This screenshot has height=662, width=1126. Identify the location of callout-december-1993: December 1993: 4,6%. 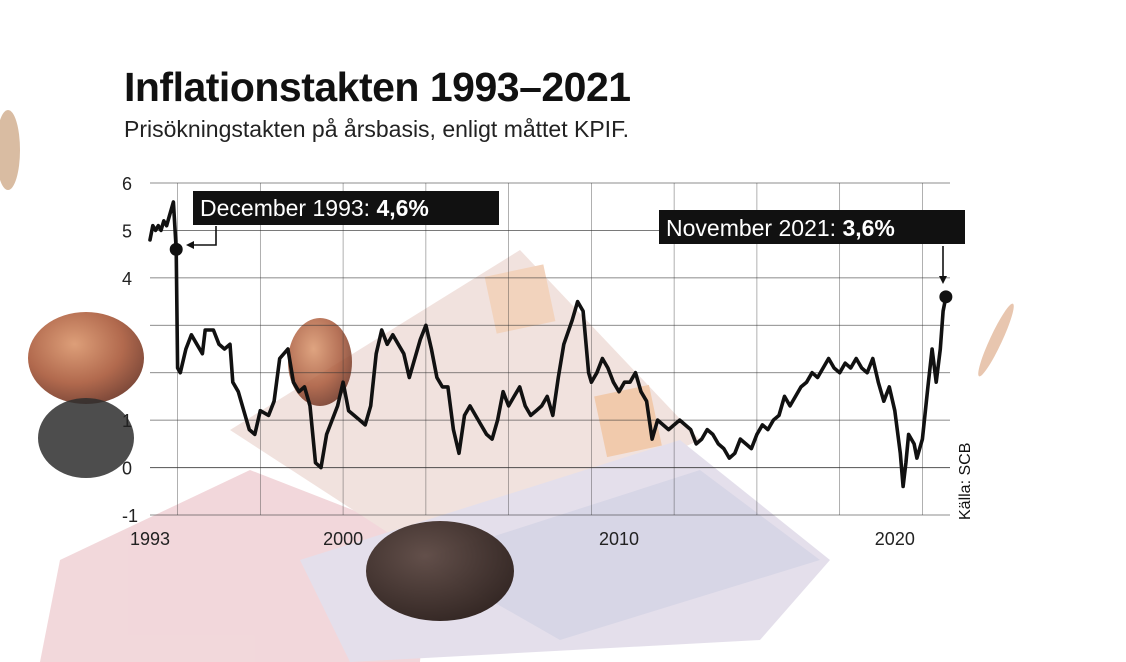
(342, 220).